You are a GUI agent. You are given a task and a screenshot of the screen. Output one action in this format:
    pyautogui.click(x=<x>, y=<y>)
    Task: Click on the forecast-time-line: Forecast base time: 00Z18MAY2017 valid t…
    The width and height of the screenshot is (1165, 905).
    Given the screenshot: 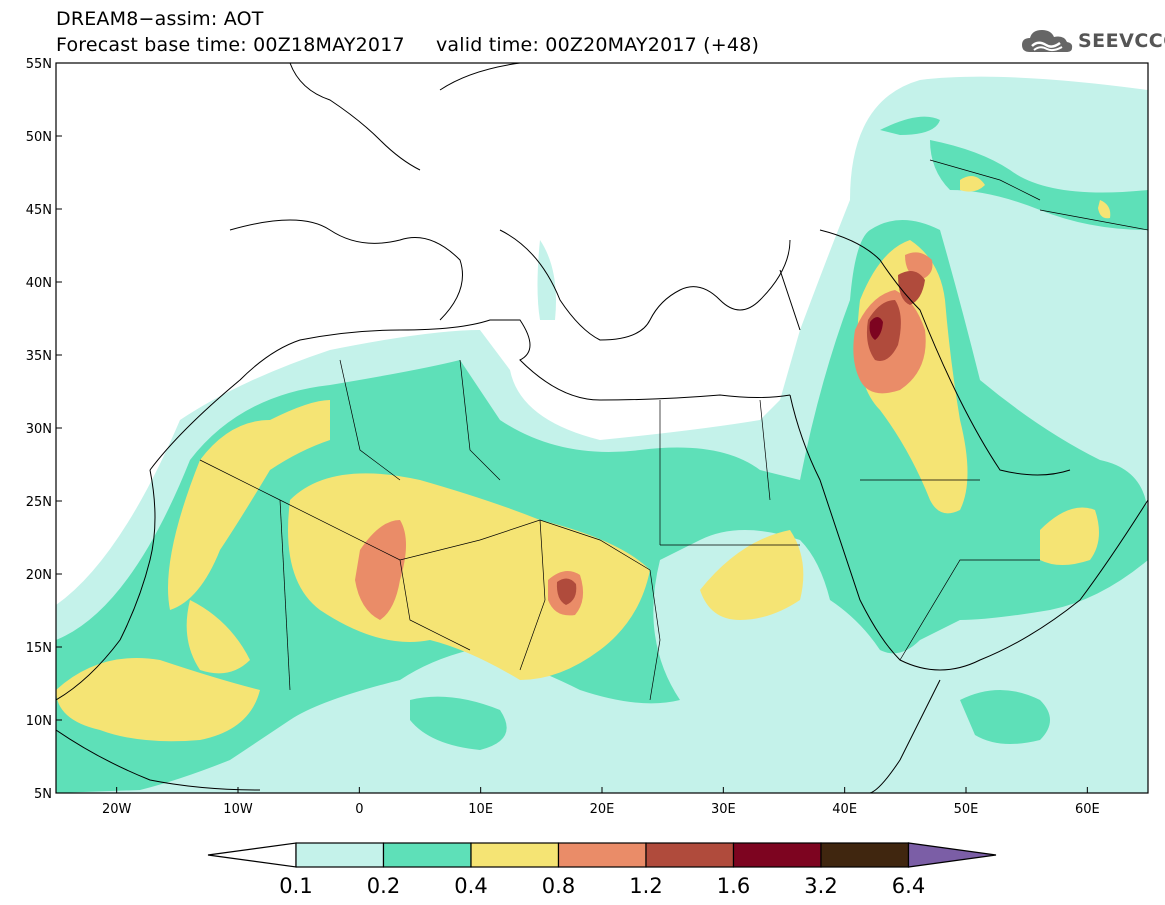 What is the action you would take?
    pyautogui.click(x=408, y=45)
    